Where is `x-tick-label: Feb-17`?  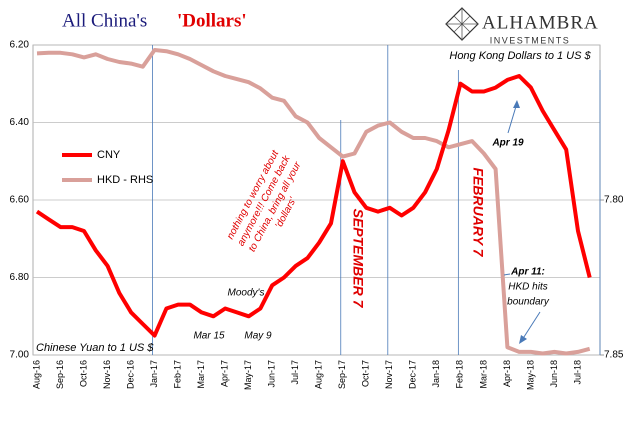
x-tick-label: Feb-17 is located at coordinates (177, 374).